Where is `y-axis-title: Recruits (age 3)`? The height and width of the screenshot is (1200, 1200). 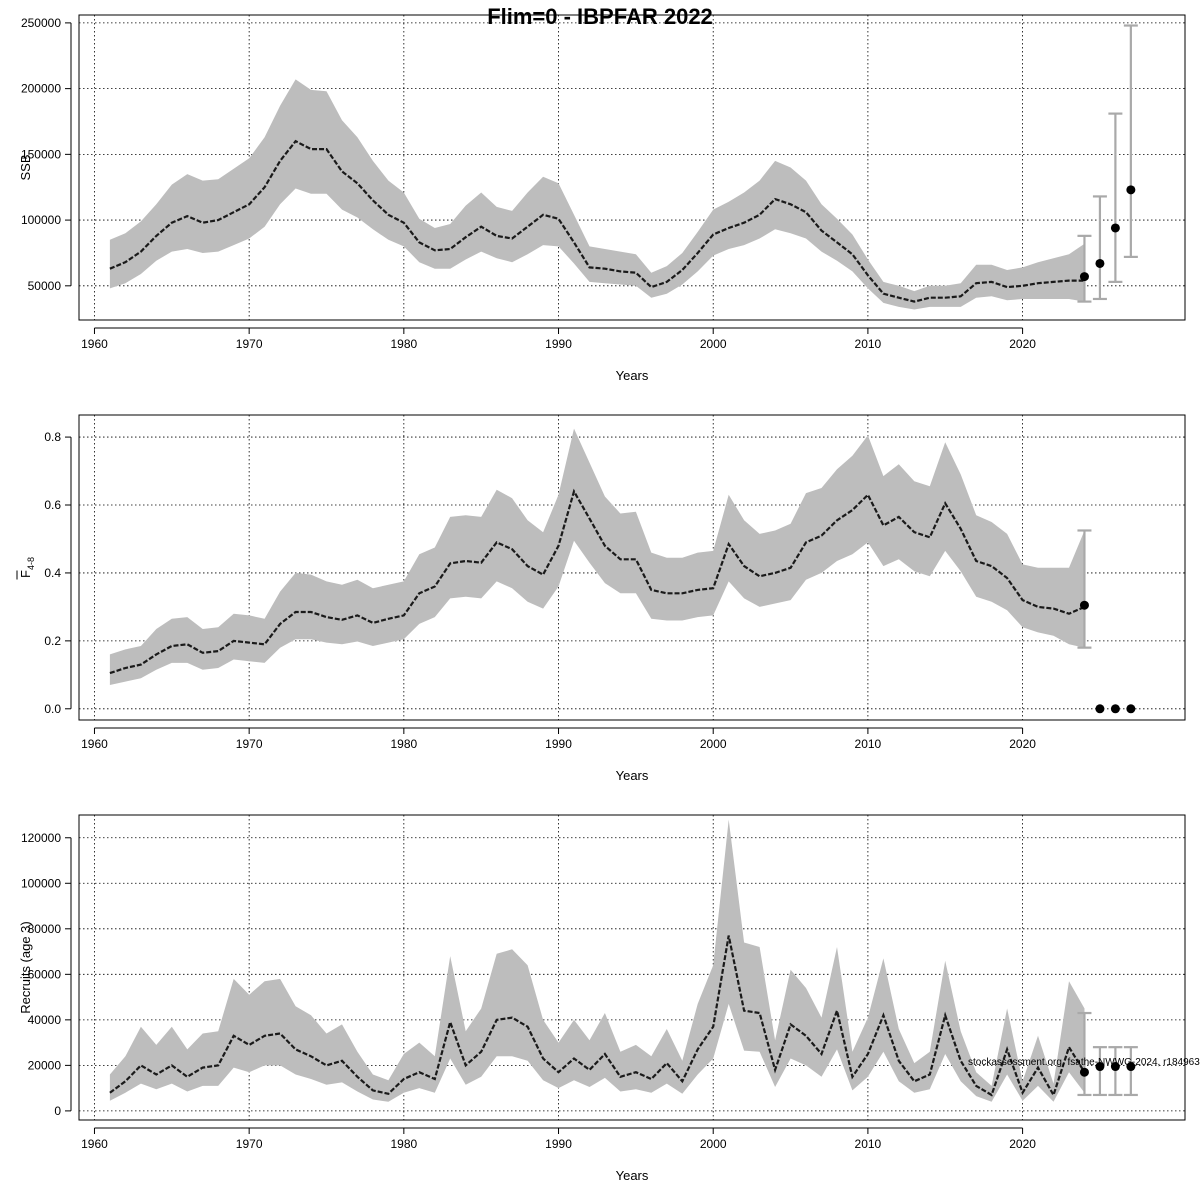 y-axis-title: Recruits (age 3) is located at coordinates (25, 967).